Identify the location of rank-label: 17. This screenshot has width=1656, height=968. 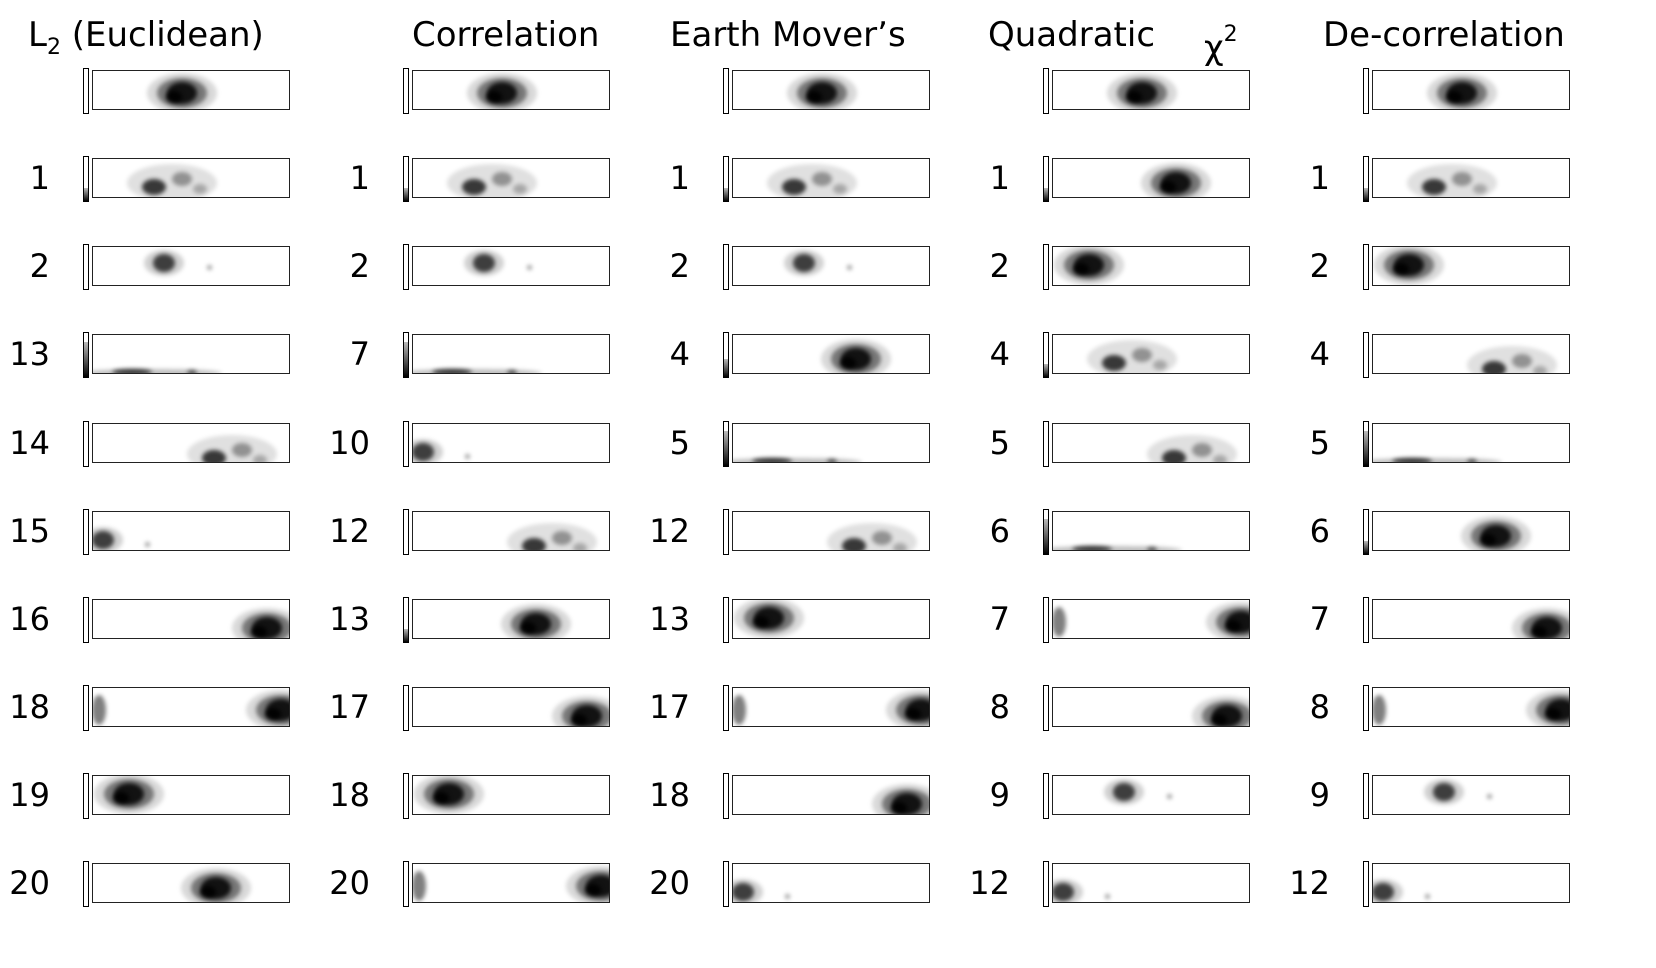
(349, 707).